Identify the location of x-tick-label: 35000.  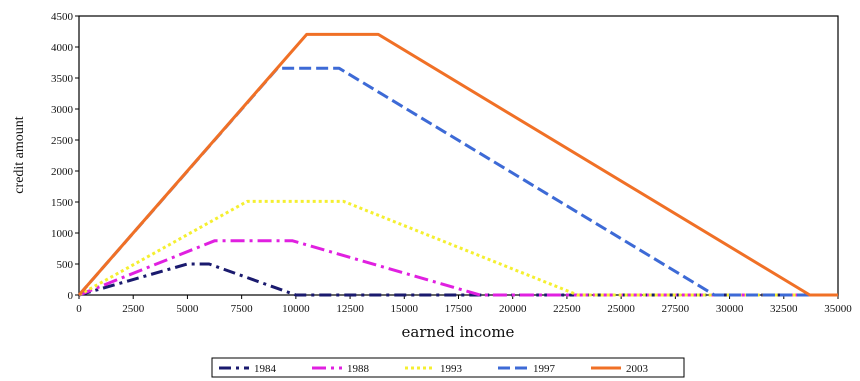
(838, 309).